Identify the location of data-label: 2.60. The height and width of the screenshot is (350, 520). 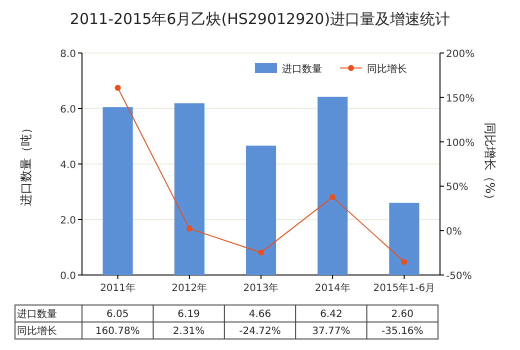
(402, 314).